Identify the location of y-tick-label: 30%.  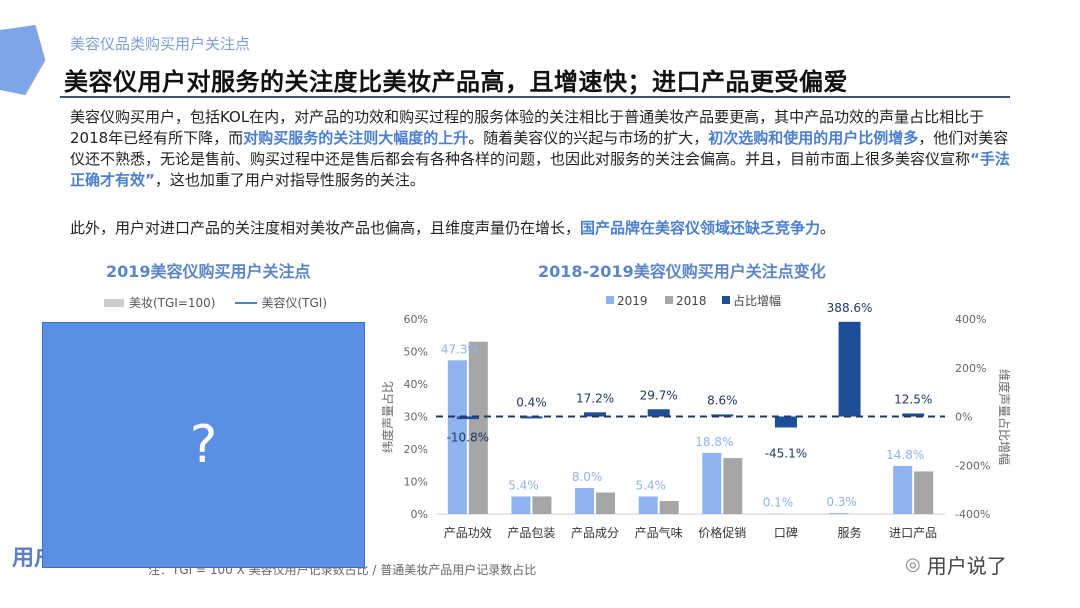
(416, 417).